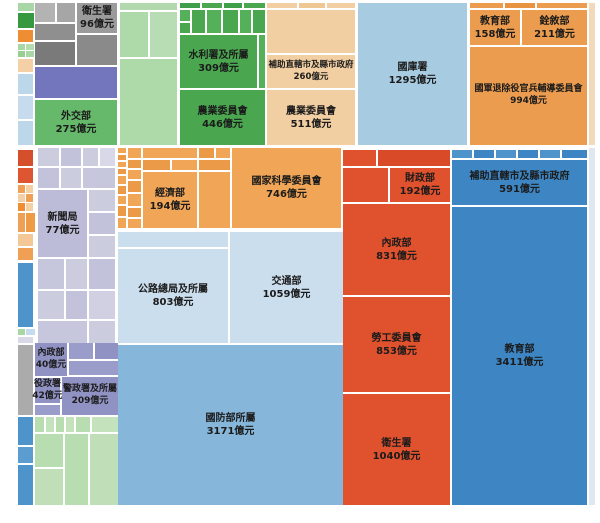 The width and height of the screenshot is (600, 523). Describe the element at coordinates (222, 117) in the screenshot. I see `treemap-cell-nongye-weiyuanhui-446: 農業委員會 446億元` at that location.